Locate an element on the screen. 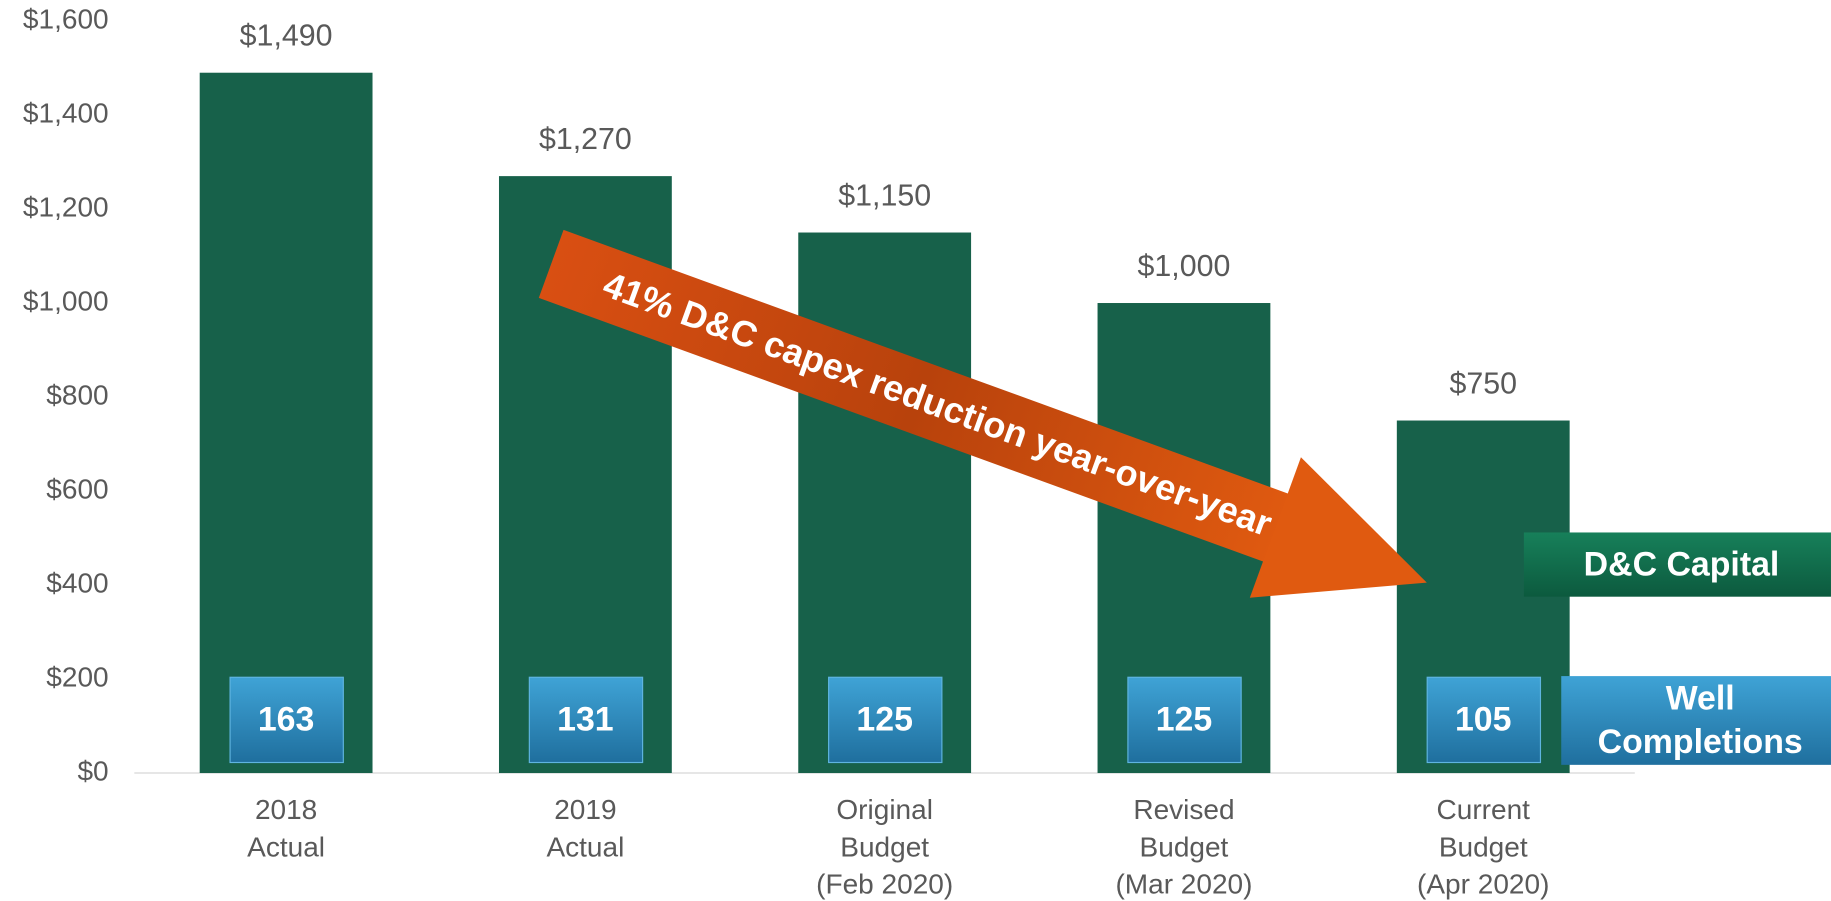 The height and width of the screenshot is (901, 1831). x-tick-label: (Feb 2020) is located at coordinates (884, 884).